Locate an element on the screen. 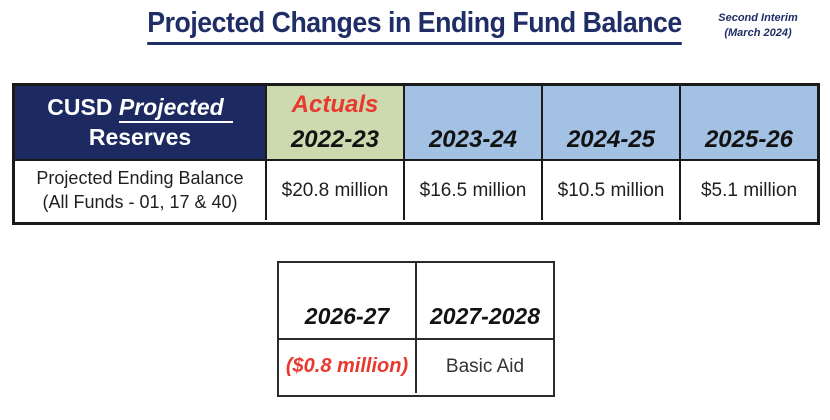  ending-balance-label-line1: Projected Ending Balance is located at coordinates (140, 178).